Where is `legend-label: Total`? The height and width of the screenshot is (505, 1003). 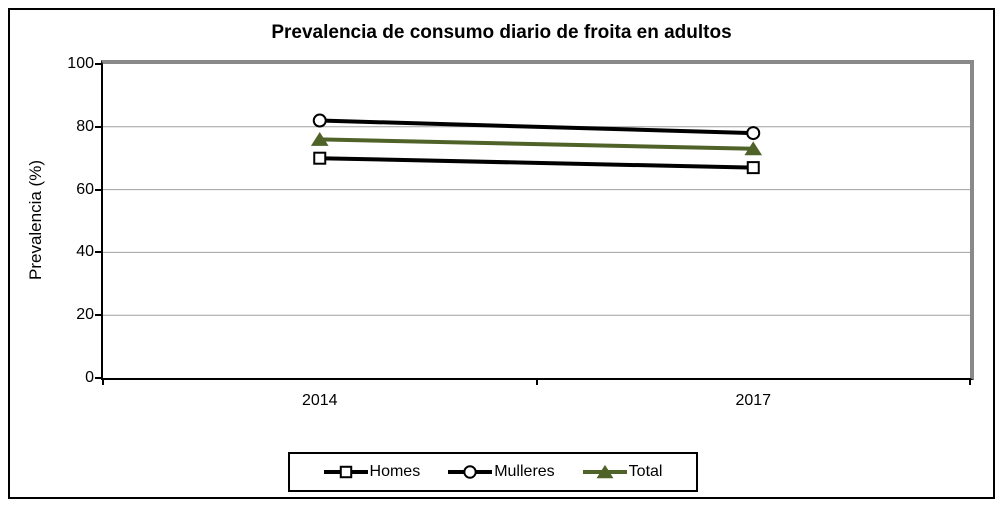 legend-label: Total is located at coordinates (645, 471).